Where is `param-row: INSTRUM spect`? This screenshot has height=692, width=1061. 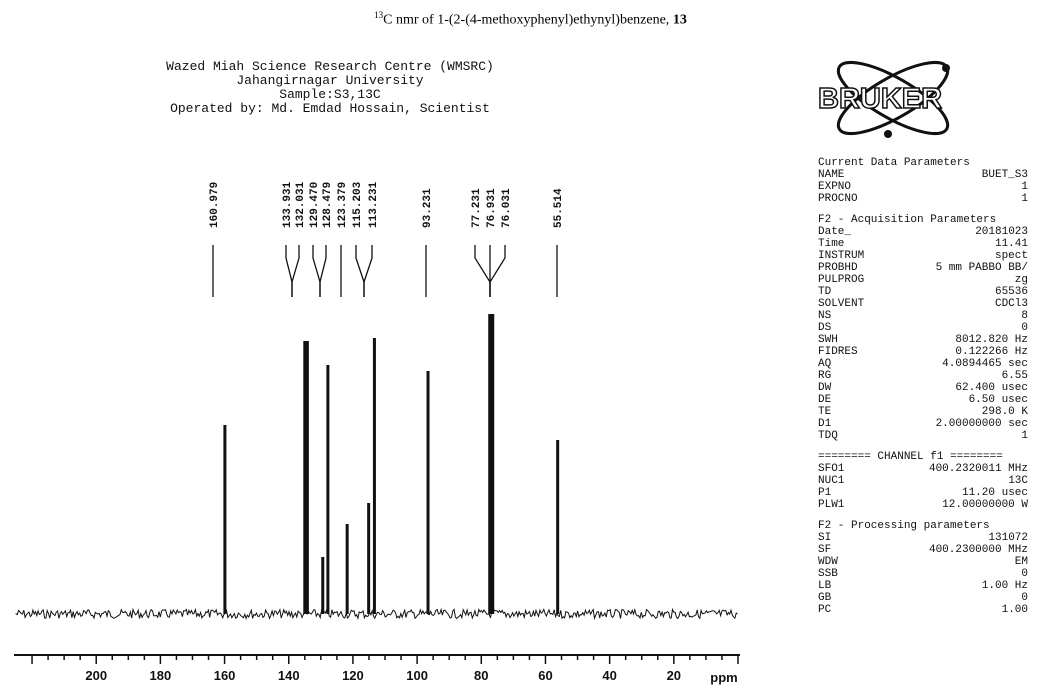
param-row: INSTRUM spect is located at coordinates (923, 256).